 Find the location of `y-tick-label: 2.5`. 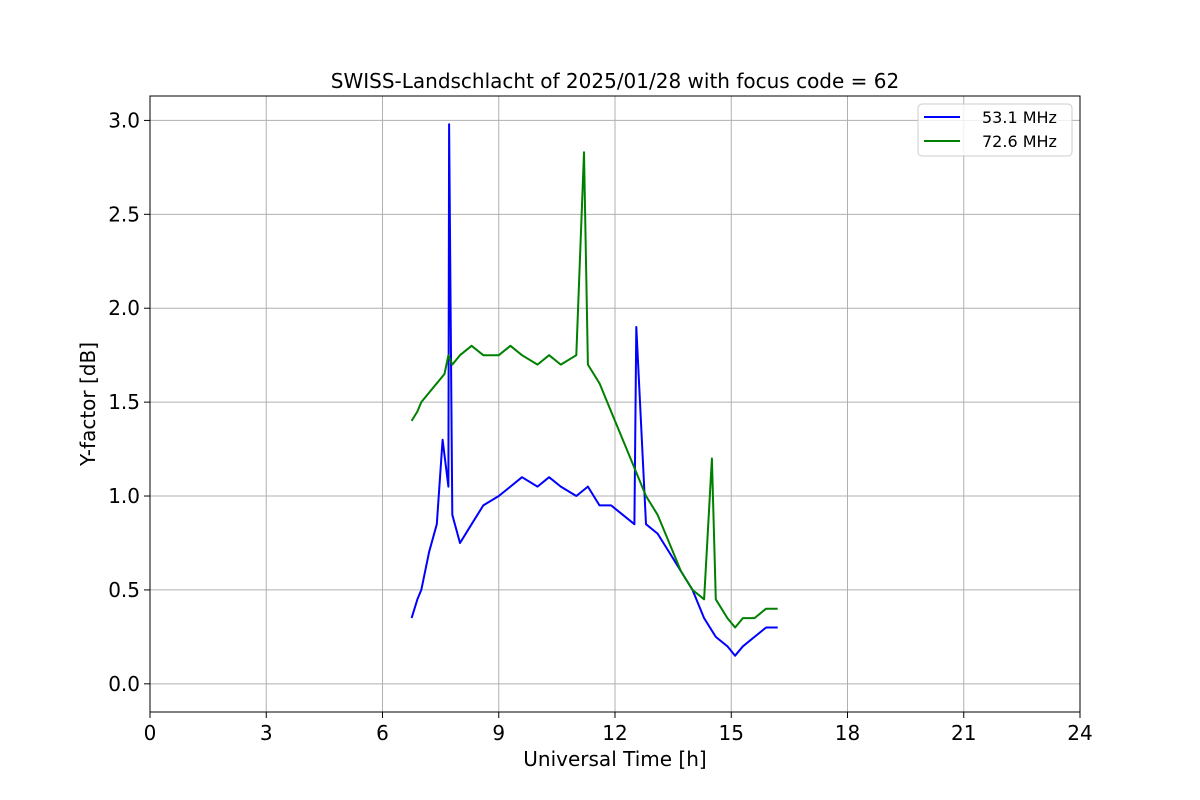

y-tick-label: 2.5 is located at coordinates (124, 214).